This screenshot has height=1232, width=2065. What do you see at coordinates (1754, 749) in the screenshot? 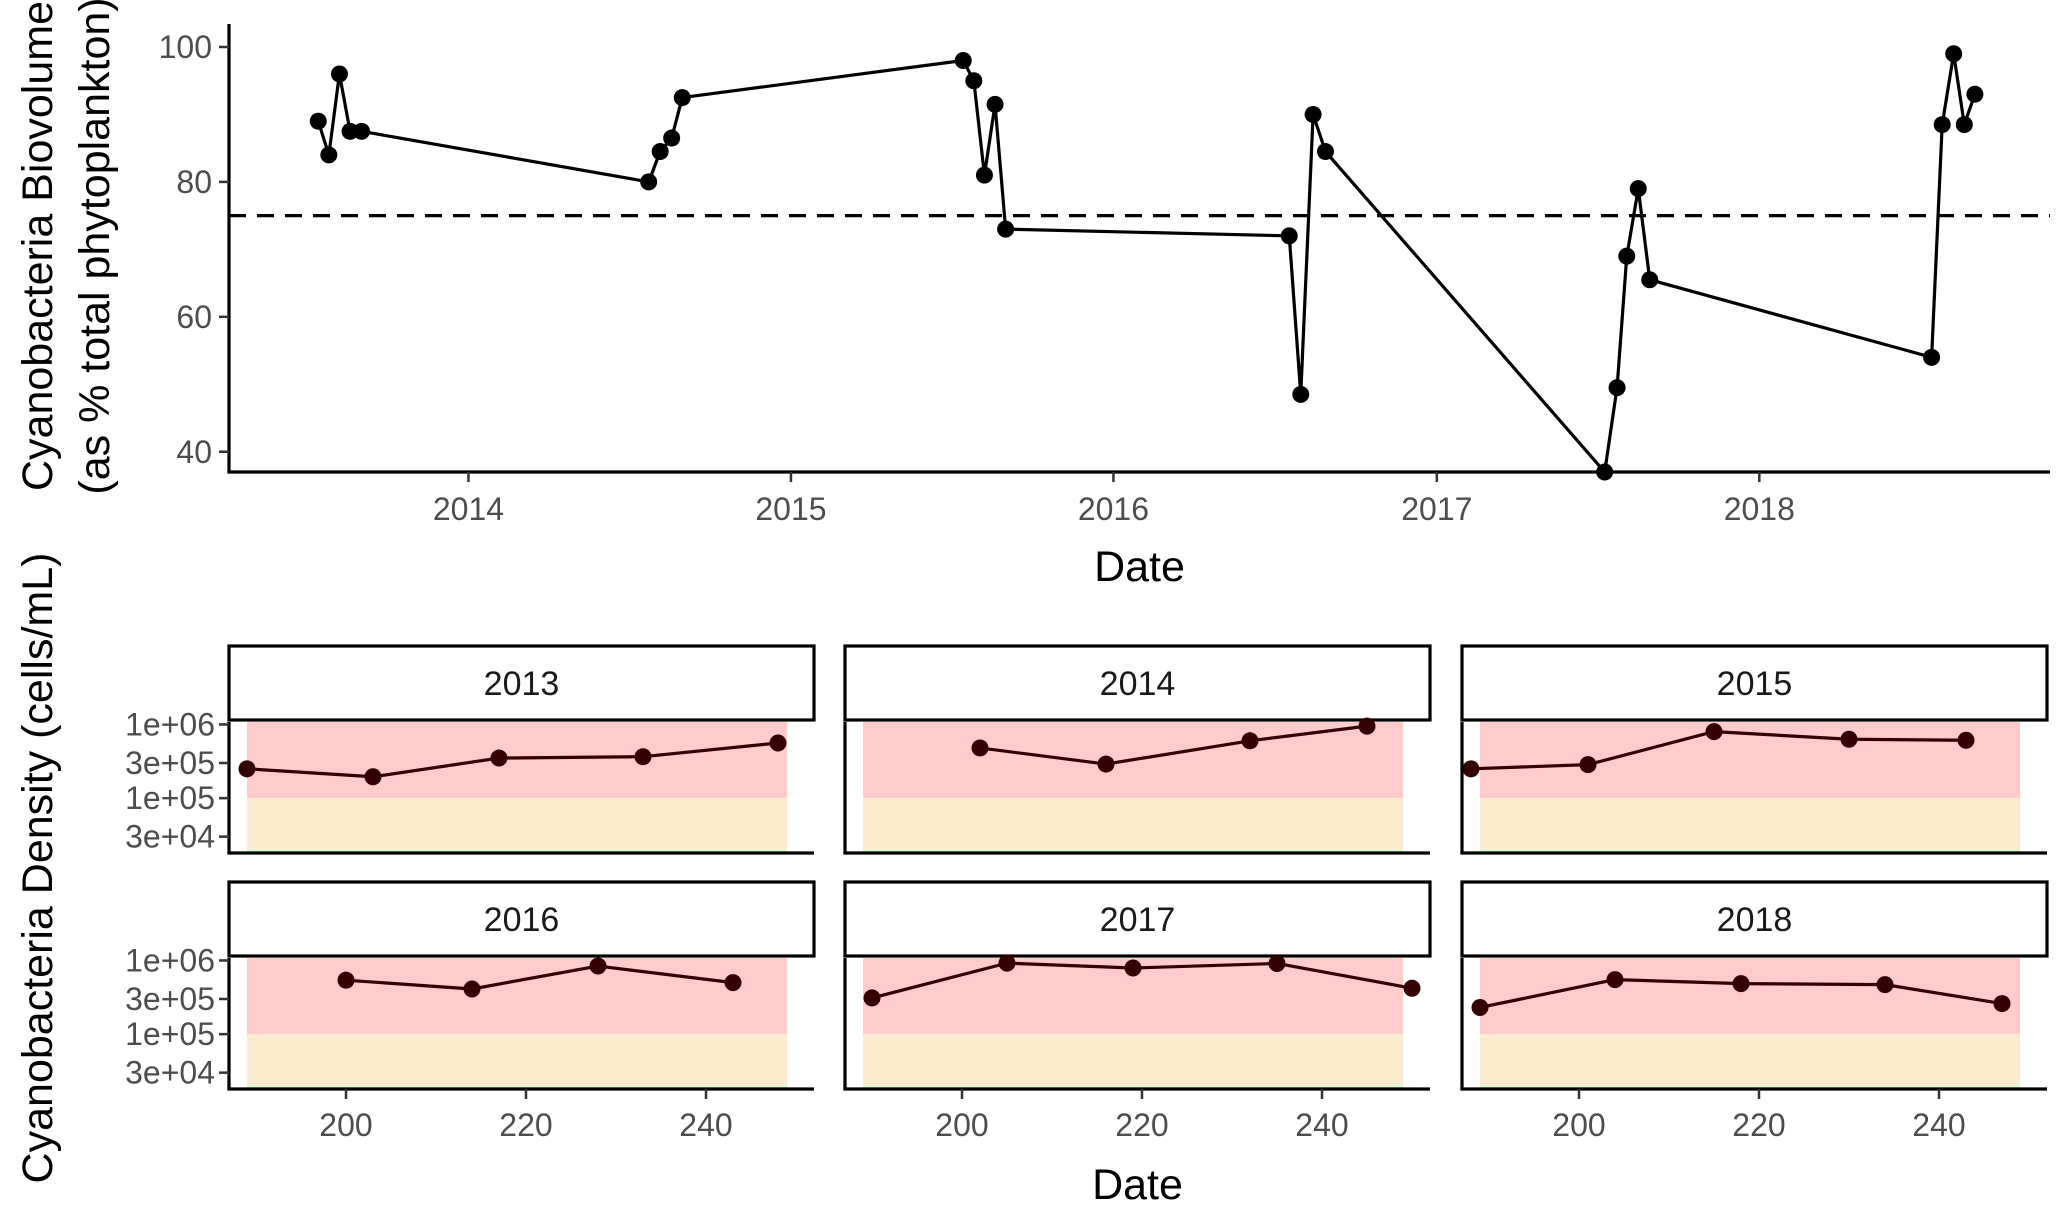
I see `facet-panel: 2015` at bounding box center [1754, 749].